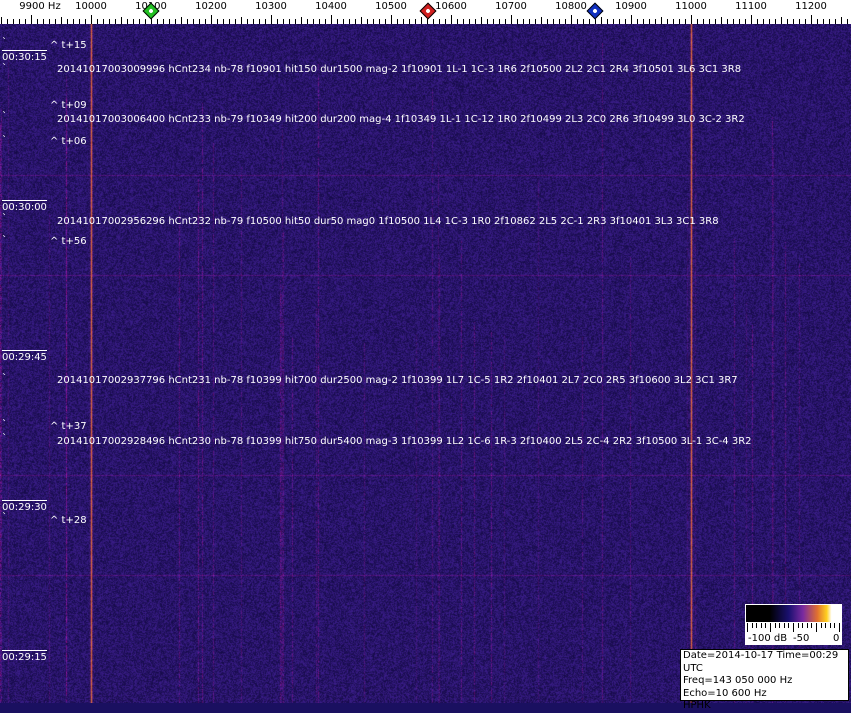 The width and height of the screenshot is (851, 713). Describe the element at coordinates (725, 693) in the screenshot. I see `info-echo: Echo=10 600 Hz` at that location.